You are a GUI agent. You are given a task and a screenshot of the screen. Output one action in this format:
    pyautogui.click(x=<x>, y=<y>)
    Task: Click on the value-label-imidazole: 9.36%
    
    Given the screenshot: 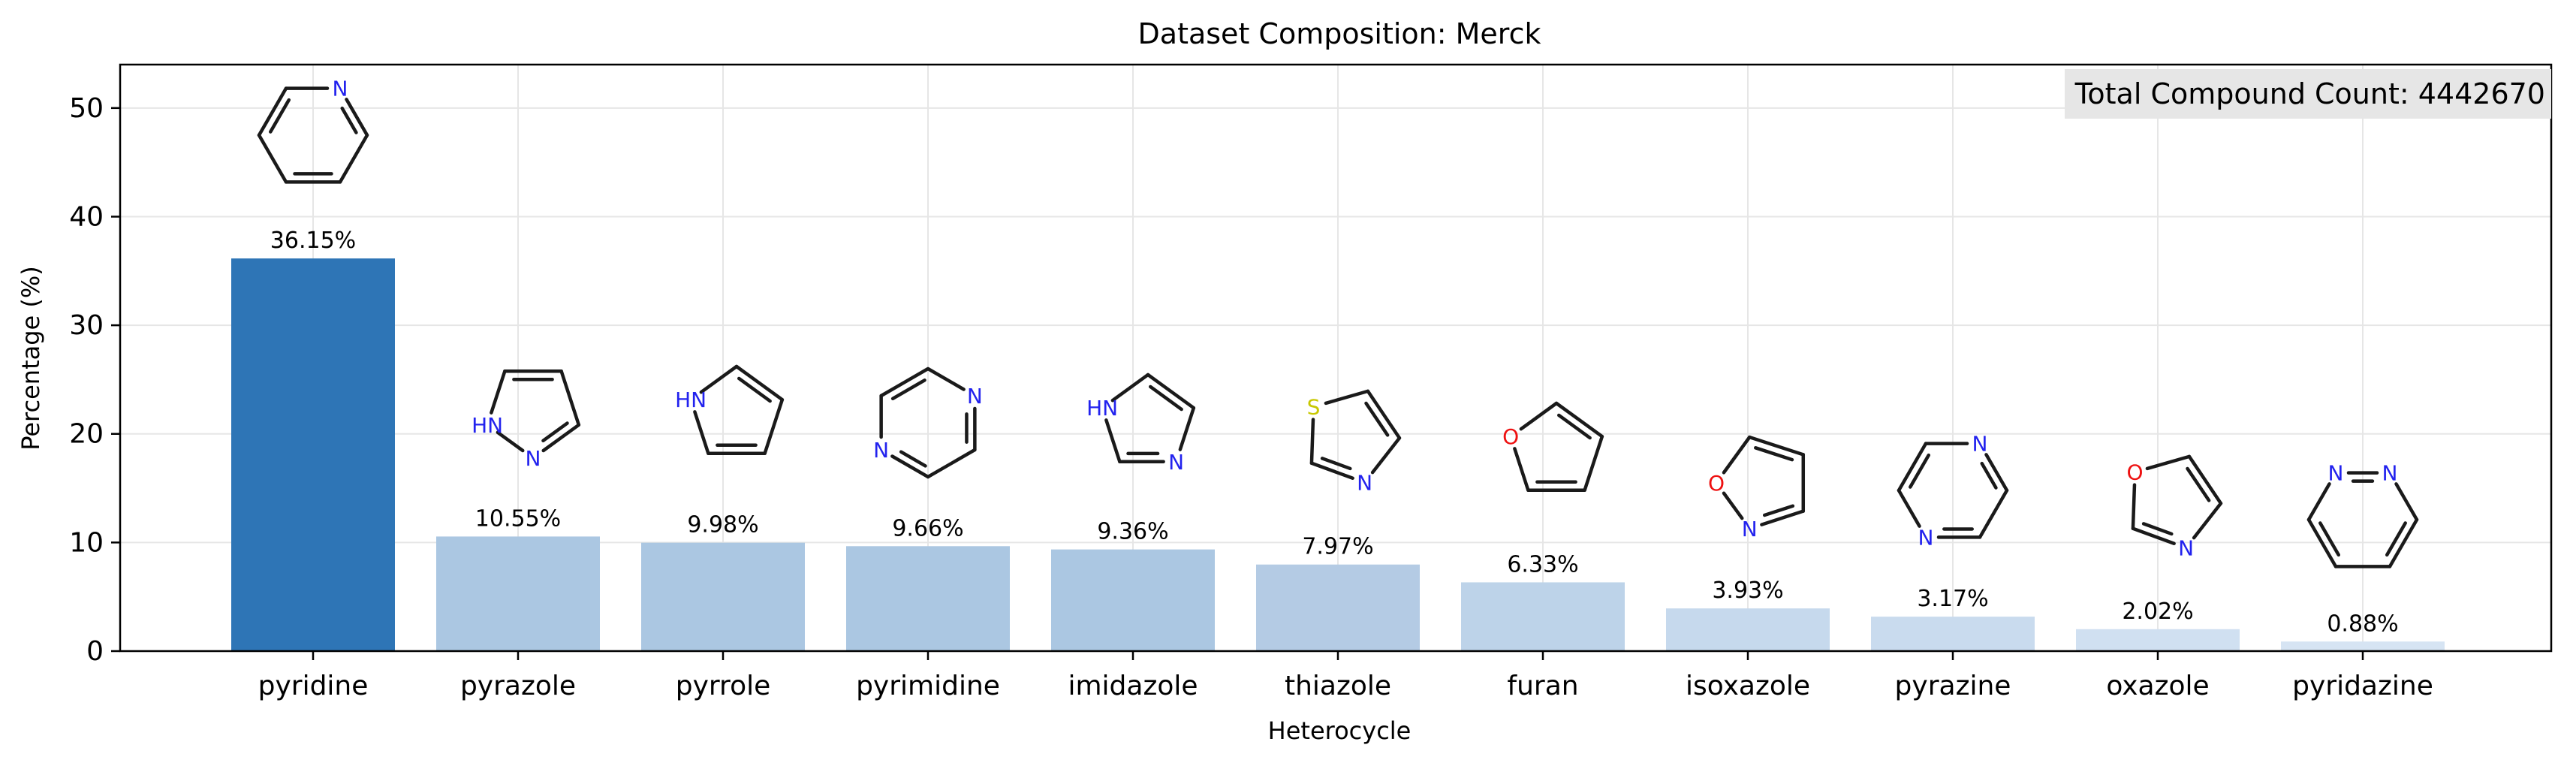 What is the action you would take?
    pyautogui.click(x=1132, y=532)
    